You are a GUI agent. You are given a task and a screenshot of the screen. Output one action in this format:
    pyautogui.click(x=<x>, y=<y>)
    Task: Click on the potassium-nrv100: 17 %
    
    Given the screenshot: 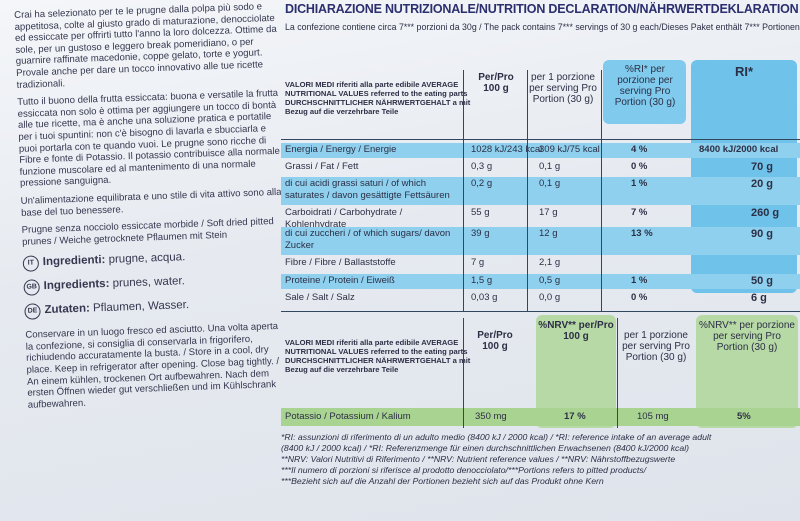 What is the action you would take?
    pyautogui.click(x=575, y=416)
    